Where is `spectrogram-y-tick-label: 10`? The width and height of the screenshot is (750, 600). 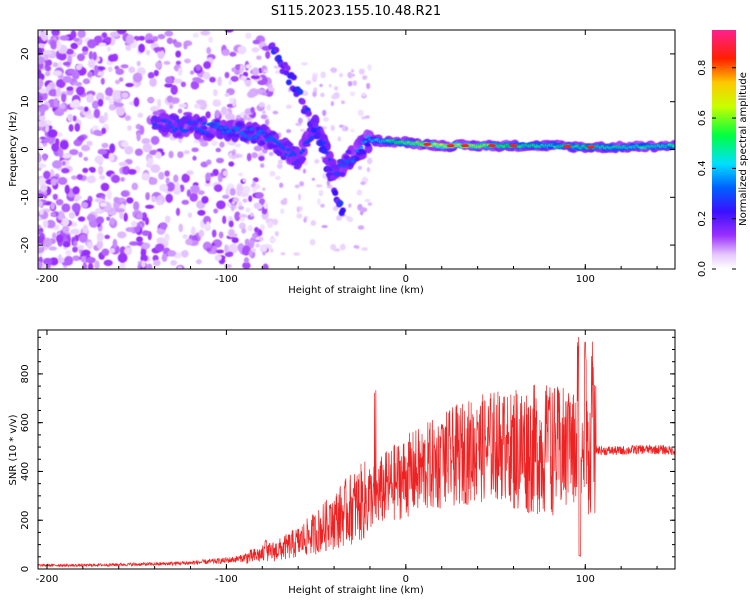 spectrogram-y-tick-label: 10 is located at coordinates (25, 101).